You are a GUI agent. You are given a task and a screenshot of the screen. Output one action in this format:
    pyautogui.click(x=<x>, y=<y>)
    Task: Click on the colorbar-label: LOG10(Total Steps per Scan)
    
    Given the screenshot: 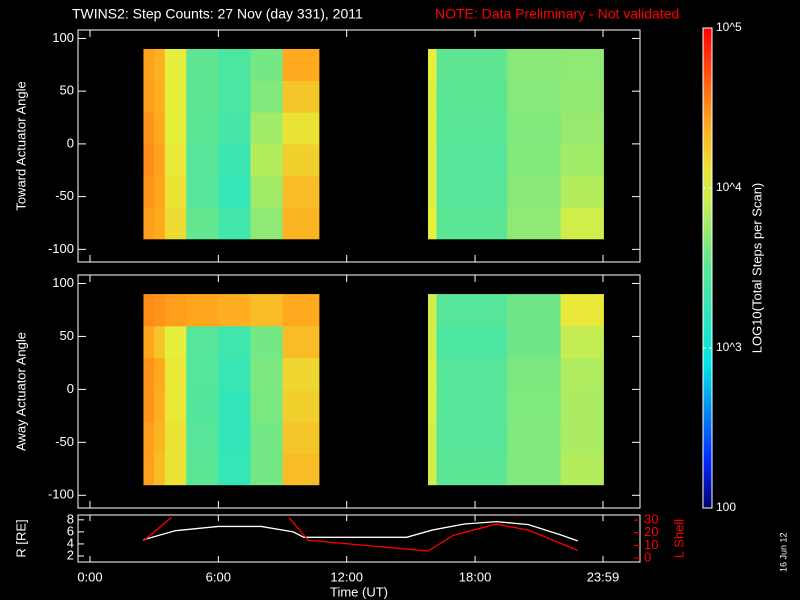 What is the action you would take?
    pyautogui.click(x=756, y=268)
    